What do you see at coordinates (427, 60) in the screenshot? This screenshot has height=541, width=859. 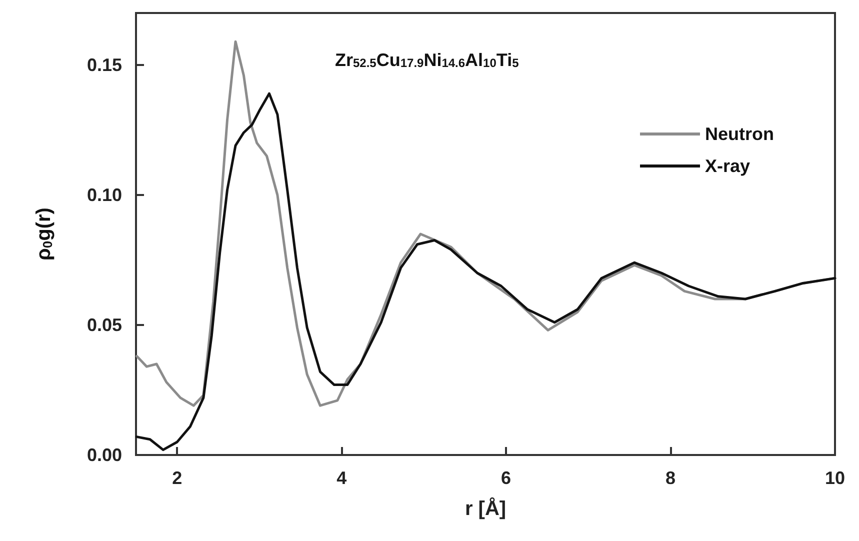 I see `chart-title: Zr52.5Cu17.9Ni14.6Al10Ti5` at bounding box center [427, 60].